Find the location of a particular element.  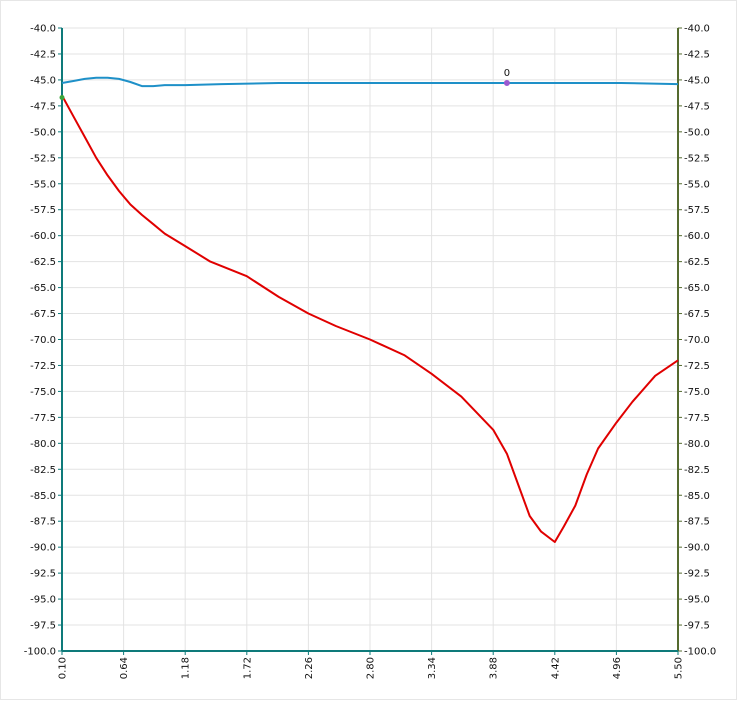

y-left-tick-label: -65.0 is located at coordinates (43, 288).